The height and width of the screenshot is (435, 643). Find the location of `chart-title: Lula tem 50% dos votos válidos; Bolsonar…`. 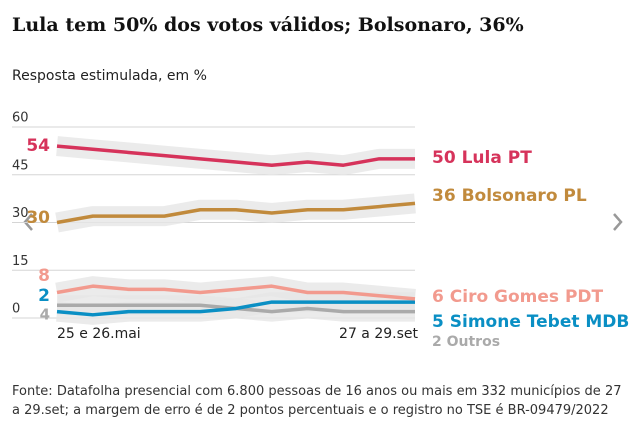

chart-title: Lula tem 50% dos votos válidos; Bolsonar… is located at coordinates (268, 25).